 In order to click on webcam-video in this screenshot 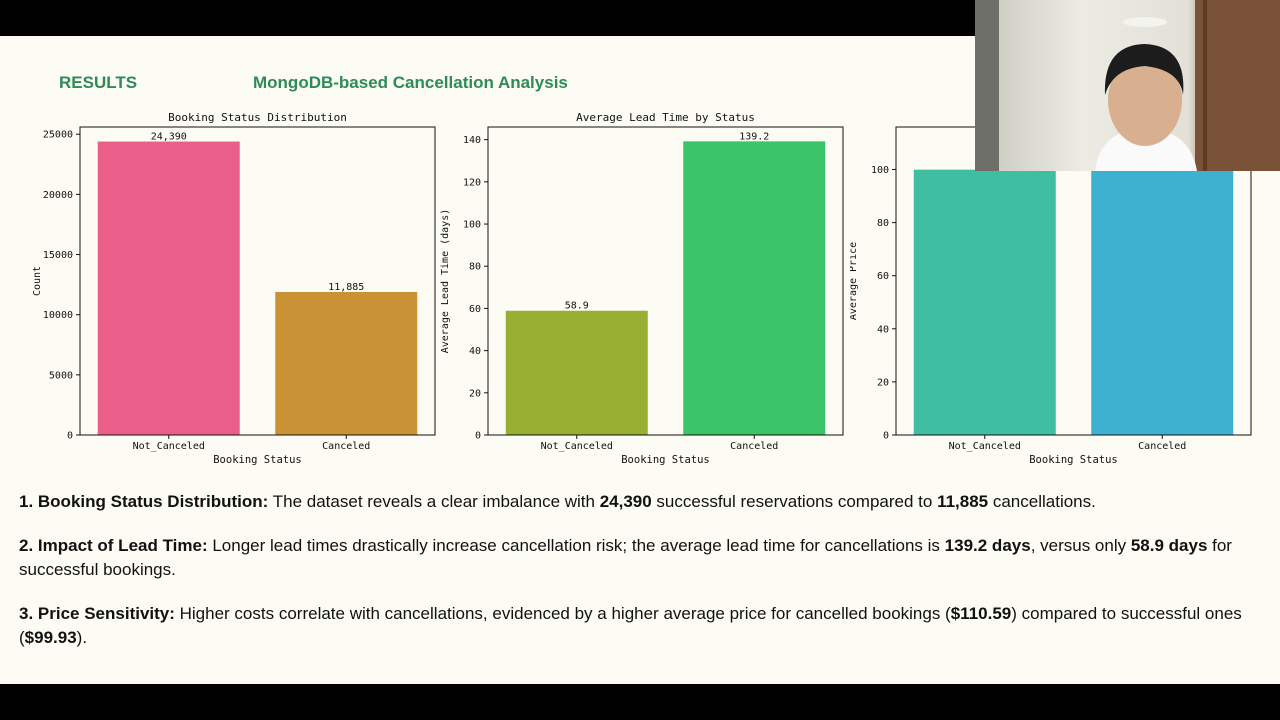, I will do `click(1127, 85)`.